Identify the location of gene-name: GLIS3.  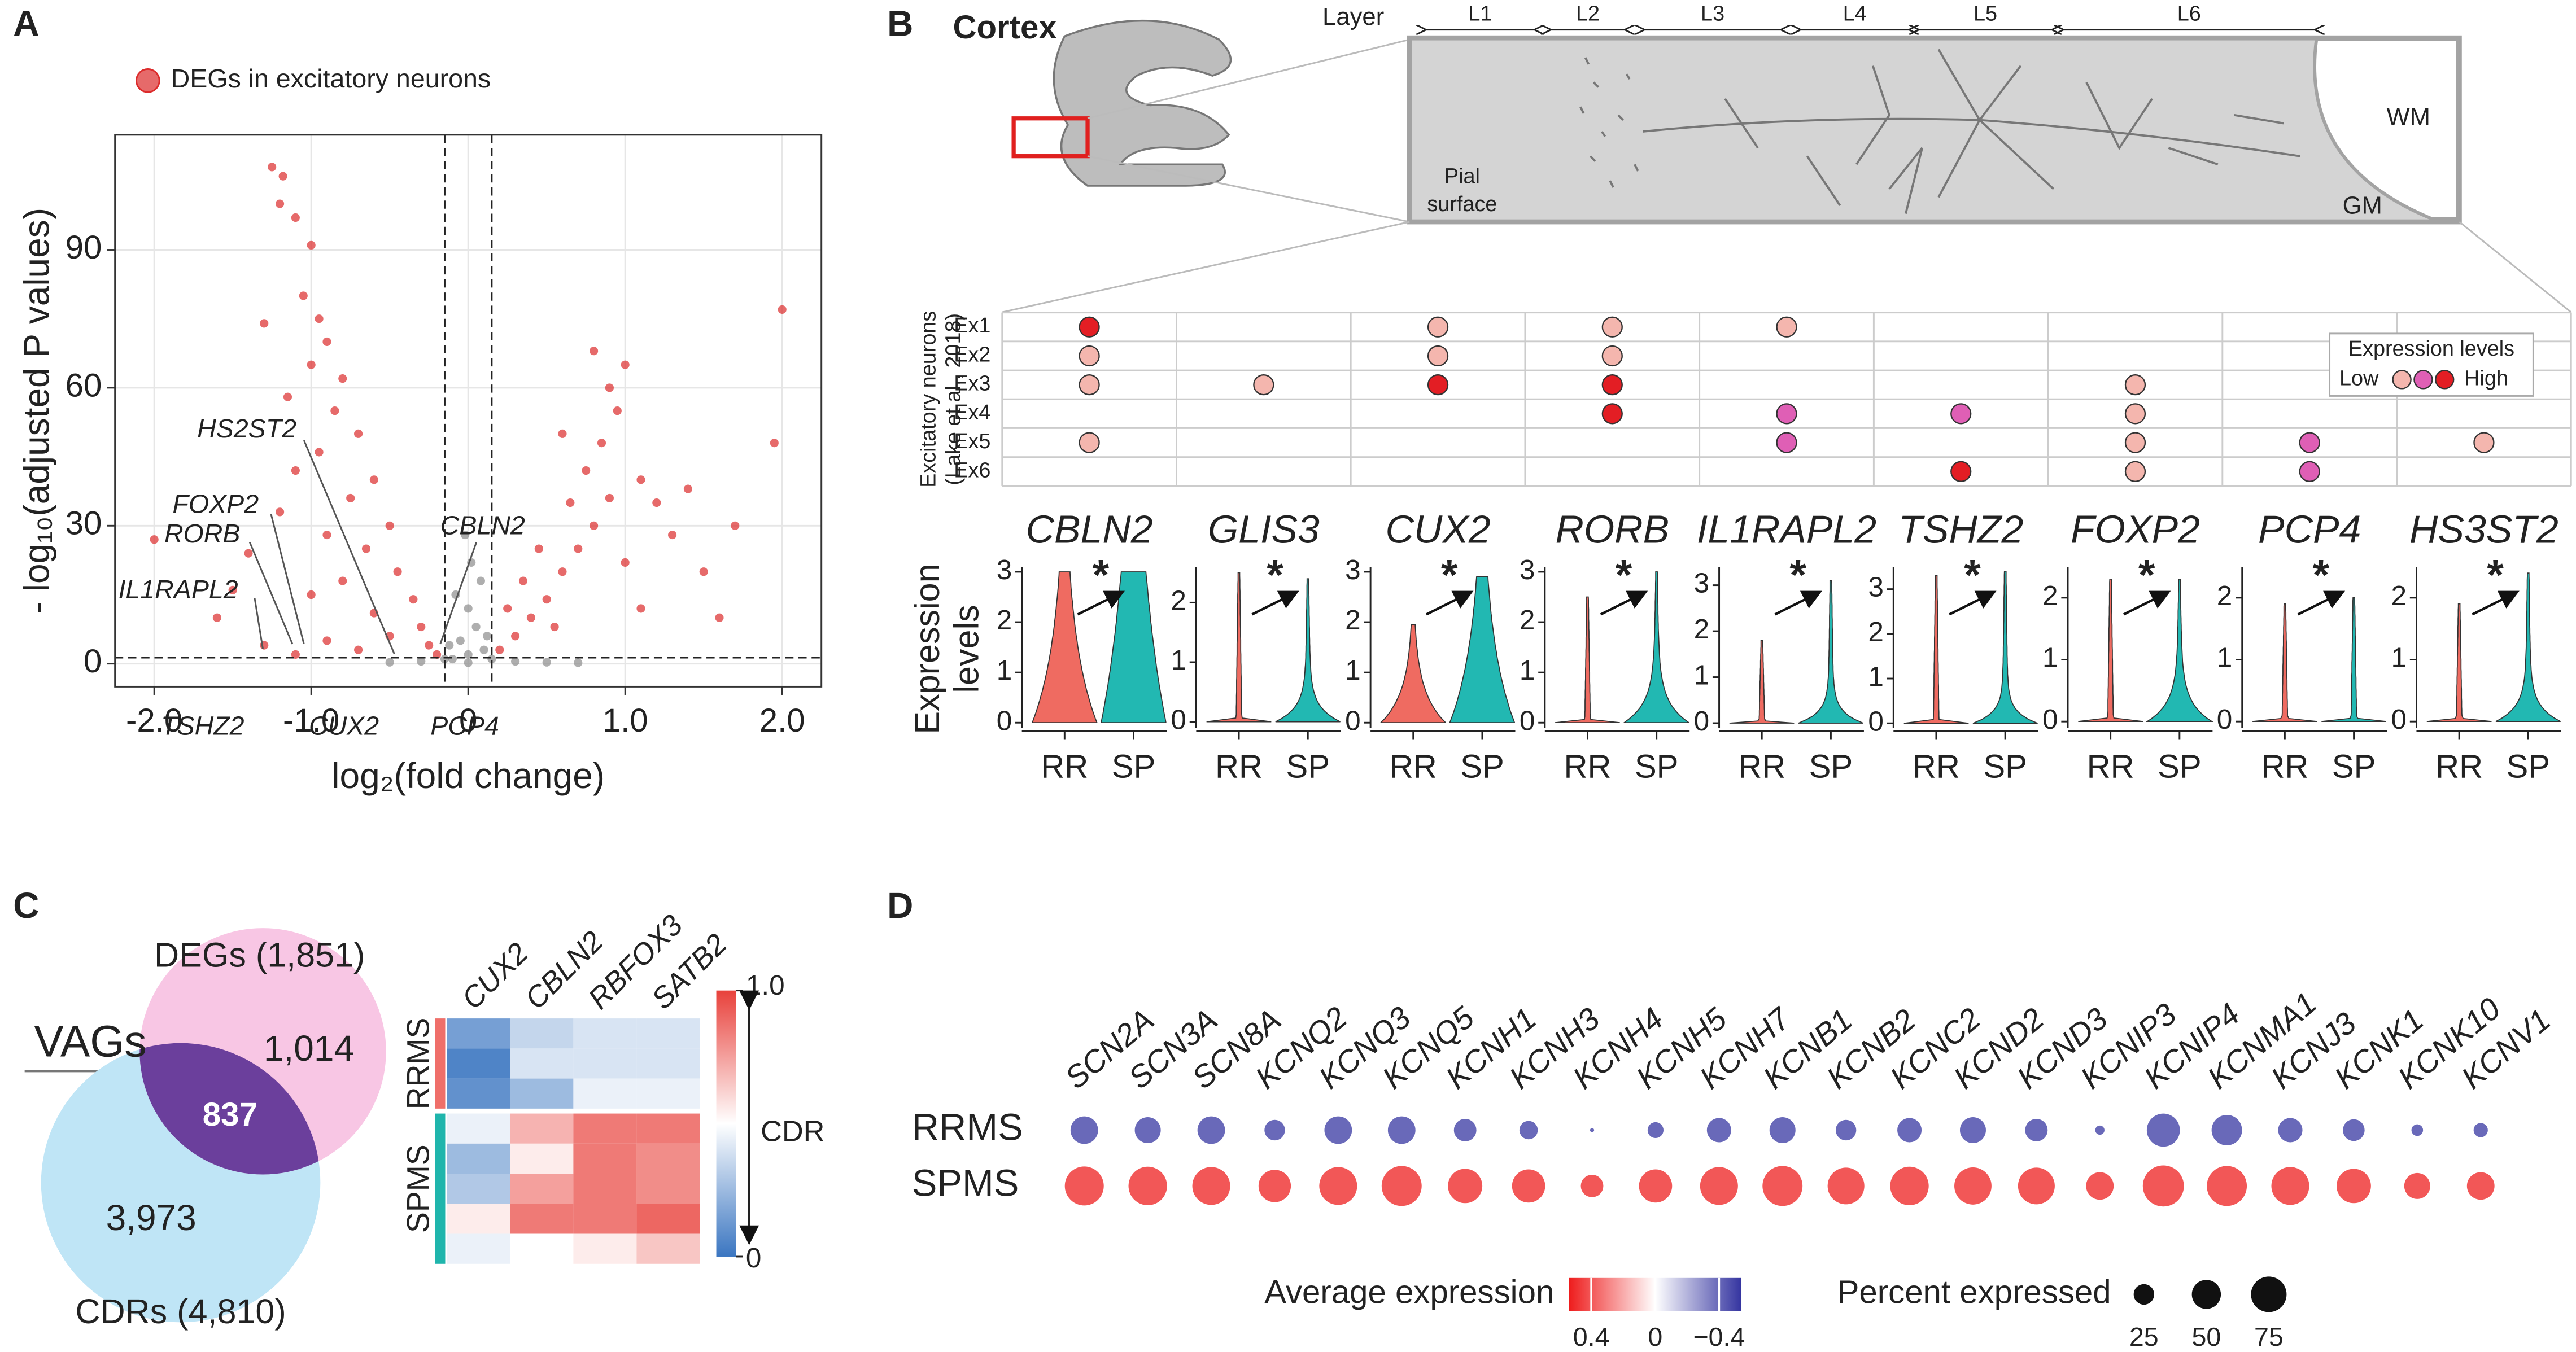
(1264, 529).